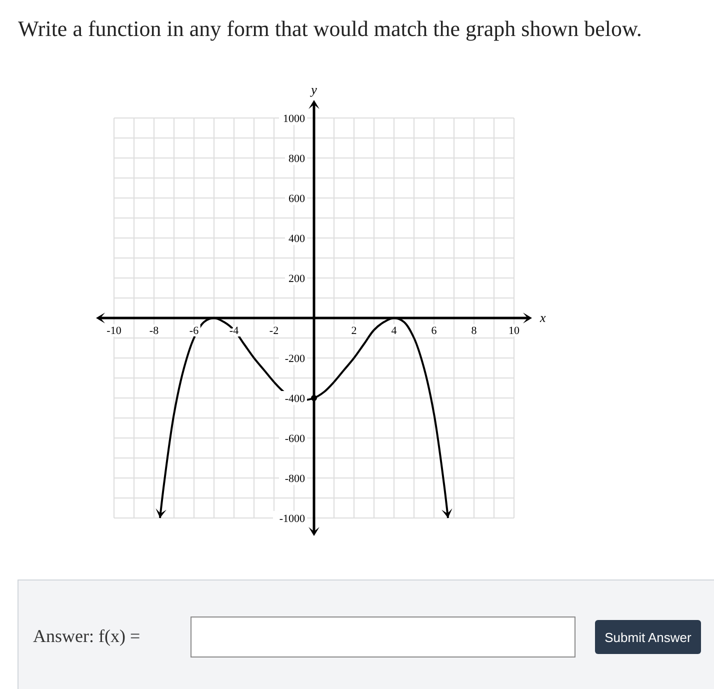 The width and height of the screenshot is (714, 689). What do you see at coordinates (434, 331) in the screenshot?
I see `x-tick-label: 6` at bounding box center [434, 331].